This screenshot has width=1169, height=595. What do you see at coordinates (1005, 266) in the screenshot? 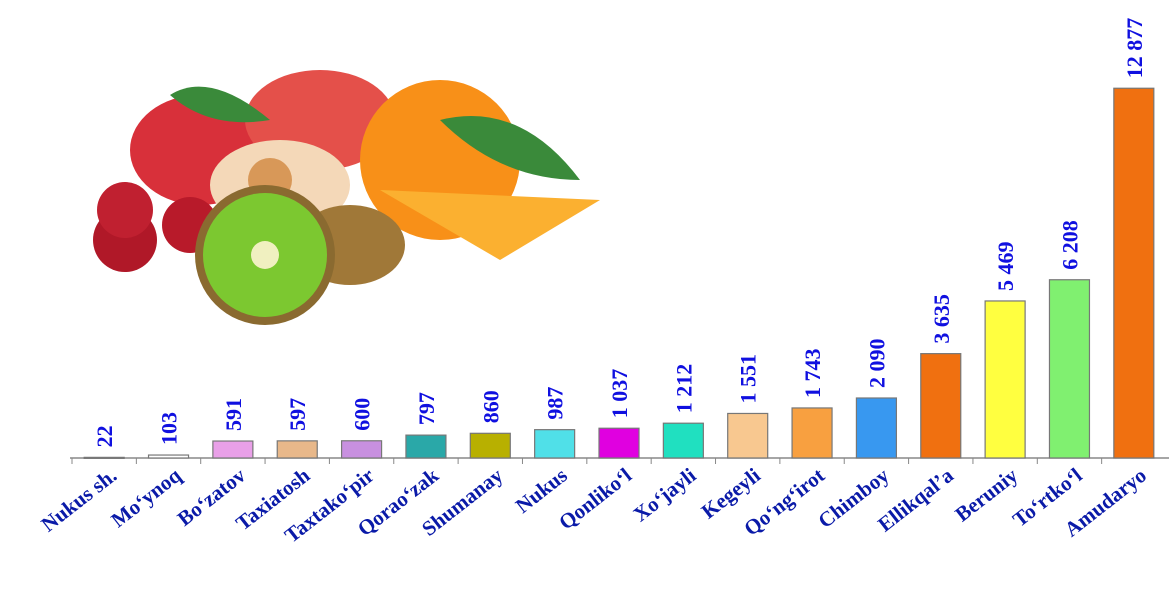
I see `value-label: 5 469` at bounding box center [1005, 266].